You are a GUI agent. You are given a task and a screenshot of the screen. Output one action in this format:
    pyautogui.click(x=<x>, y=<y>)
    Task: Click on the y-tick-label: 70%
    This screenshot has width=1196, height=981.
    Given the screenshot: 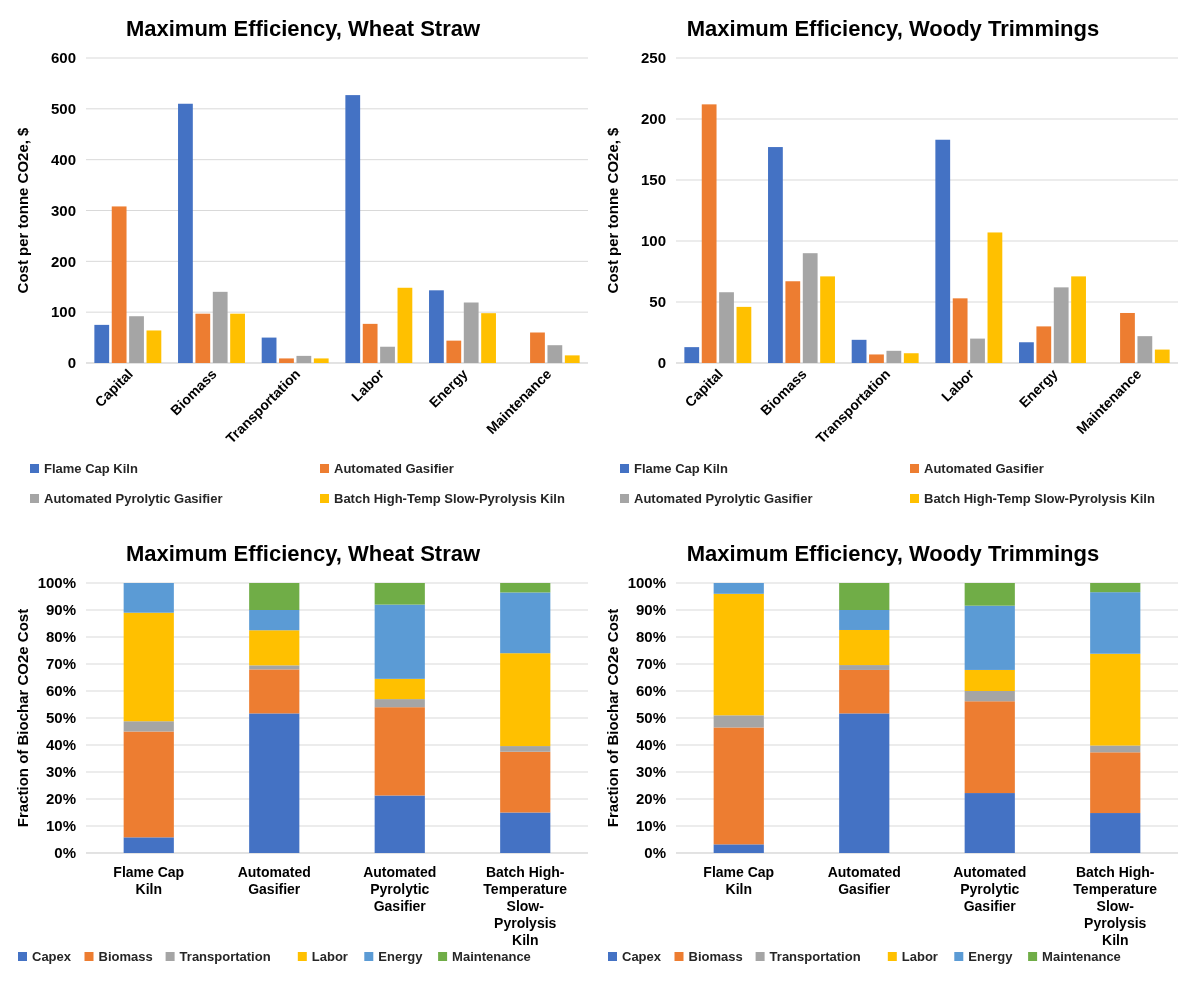 What is the action you would take?
    pyautogui.click(x=60, y=664)
    